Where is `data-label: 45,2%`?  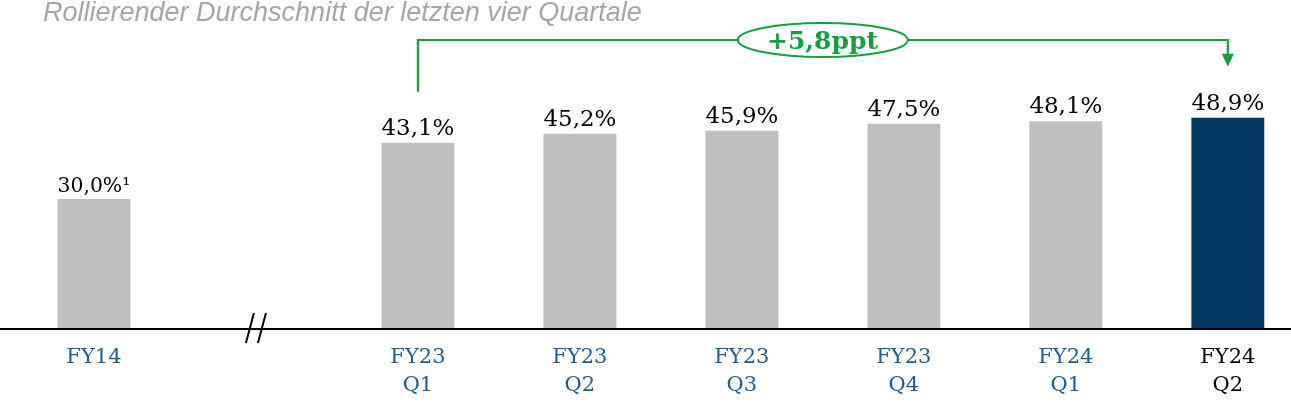 data-label: 45,2% is located at coordinates (580, 117).